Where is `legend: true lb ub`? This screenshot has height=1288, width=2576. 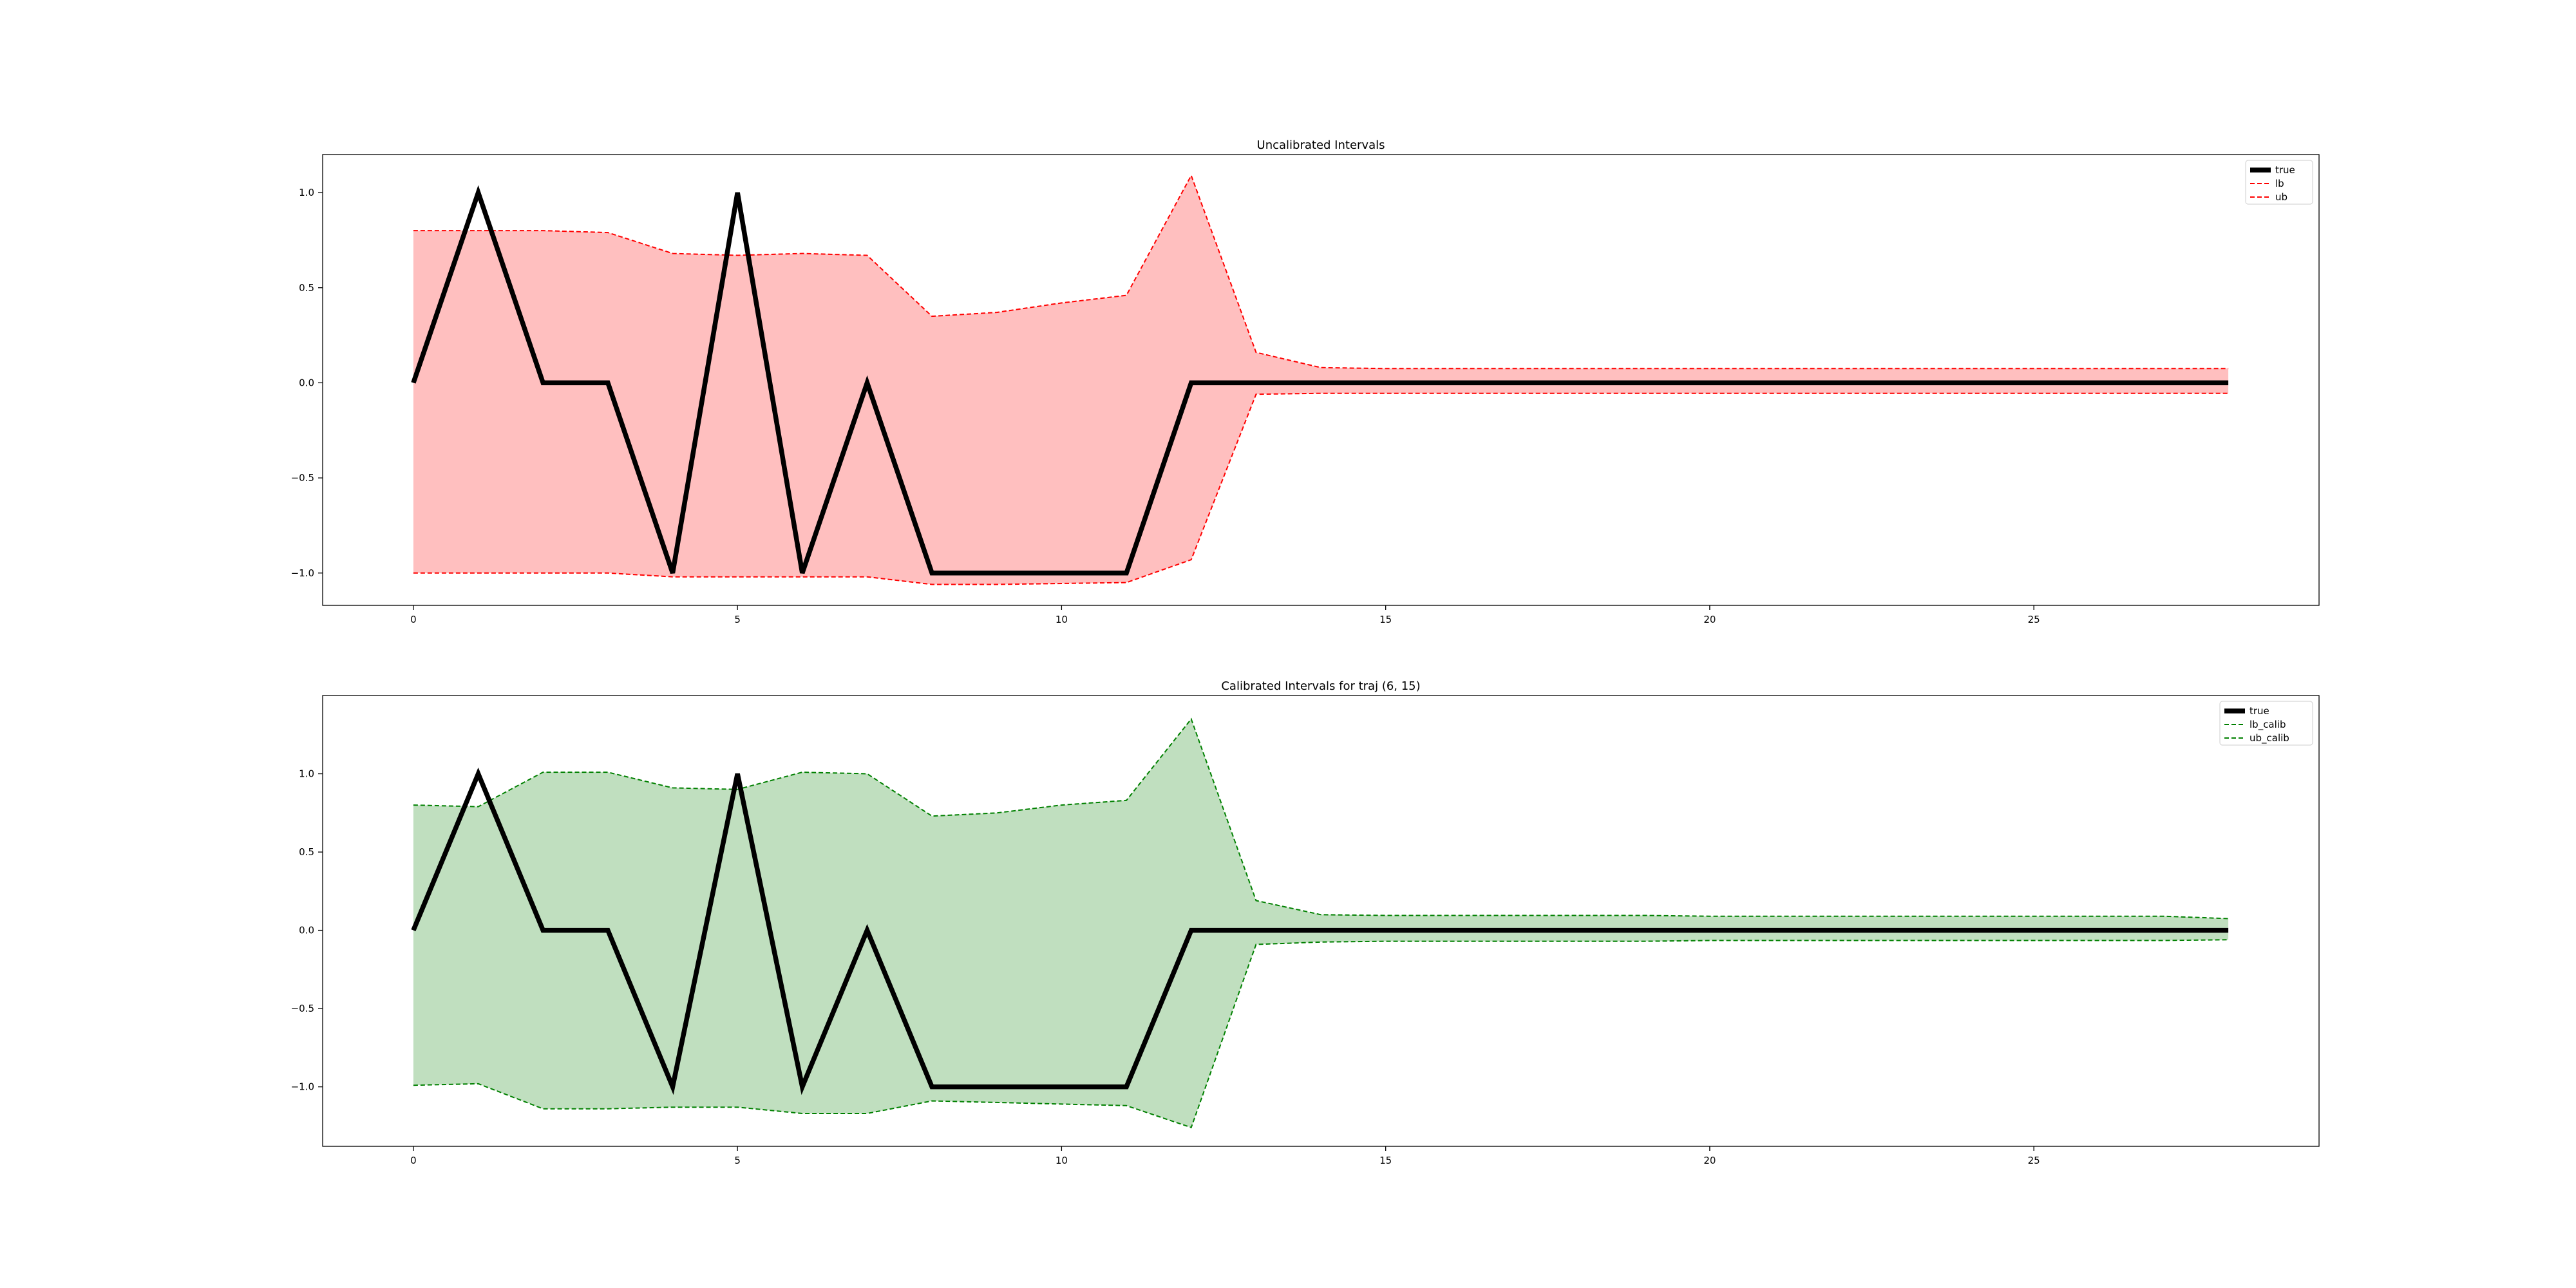 legend: true lb ub is located at coordinates (2279, 183).